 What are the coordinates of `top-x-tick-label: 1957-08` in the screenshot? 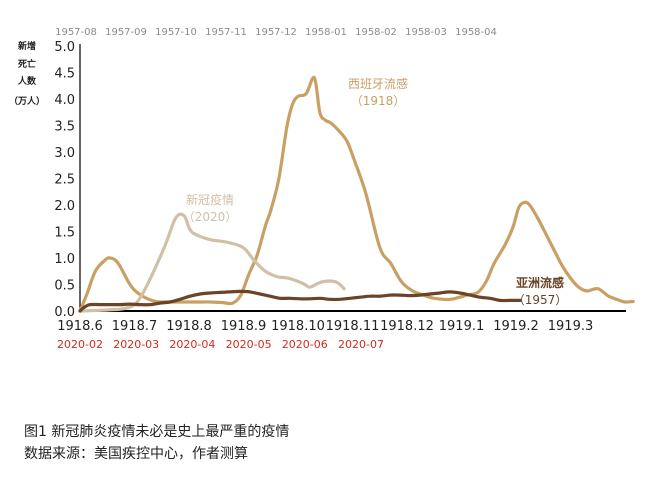 It's located at (76, 32).